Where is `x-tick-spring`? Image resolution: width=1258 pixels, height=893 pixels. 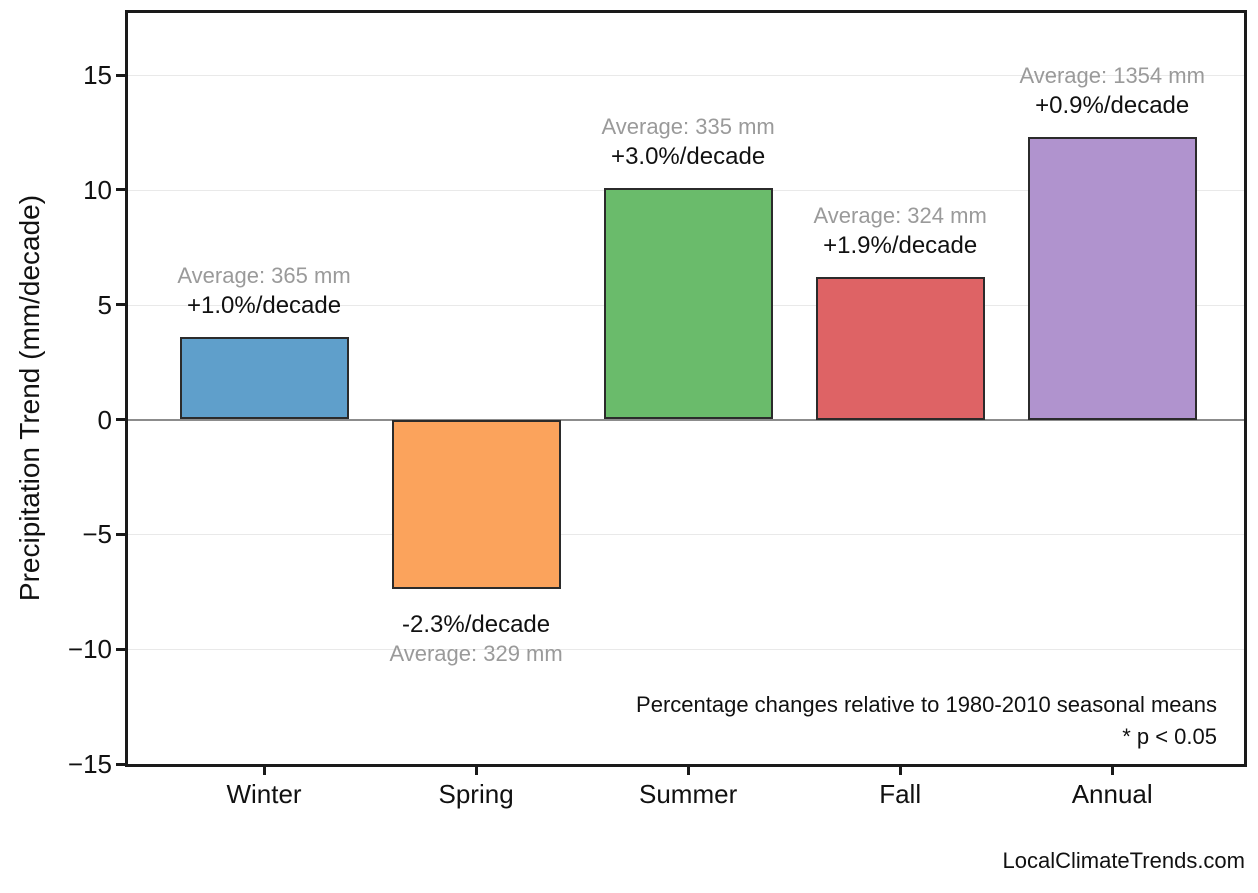
x-tick-spring is located at coordinates (476, 771).